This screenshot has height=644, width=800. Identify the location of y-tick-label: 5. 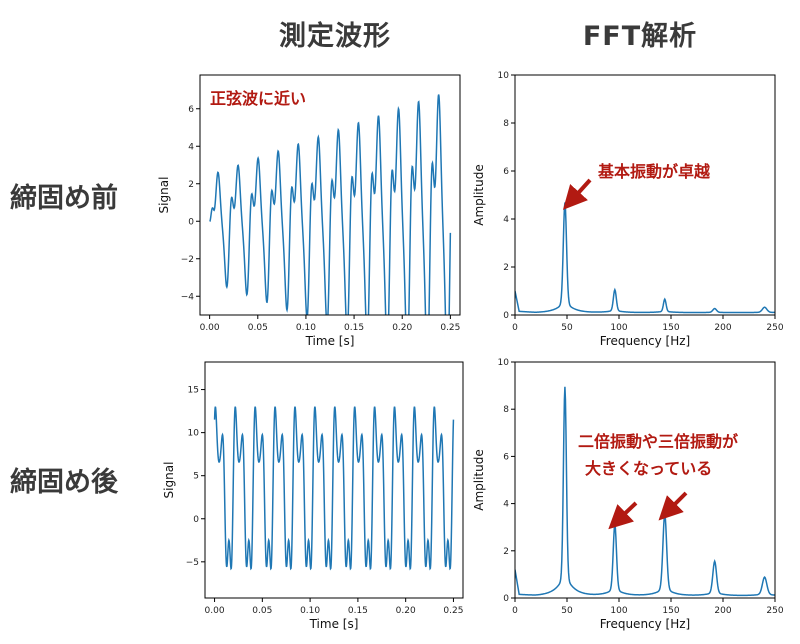
(196, 477).